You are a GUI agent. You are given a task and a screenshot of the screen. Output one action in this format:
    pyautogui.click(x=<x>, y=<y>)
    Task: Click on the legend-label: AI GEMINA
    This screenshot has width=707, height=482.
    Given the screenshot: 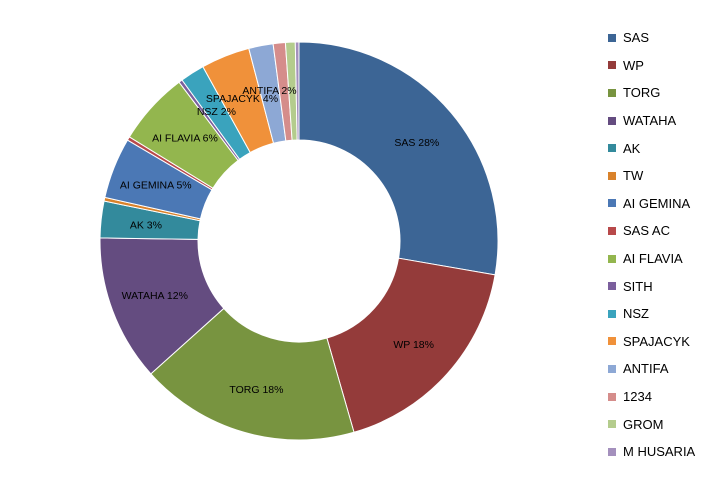 What is the action you would take?
    pyautogui.click(x=657, y=203)
    